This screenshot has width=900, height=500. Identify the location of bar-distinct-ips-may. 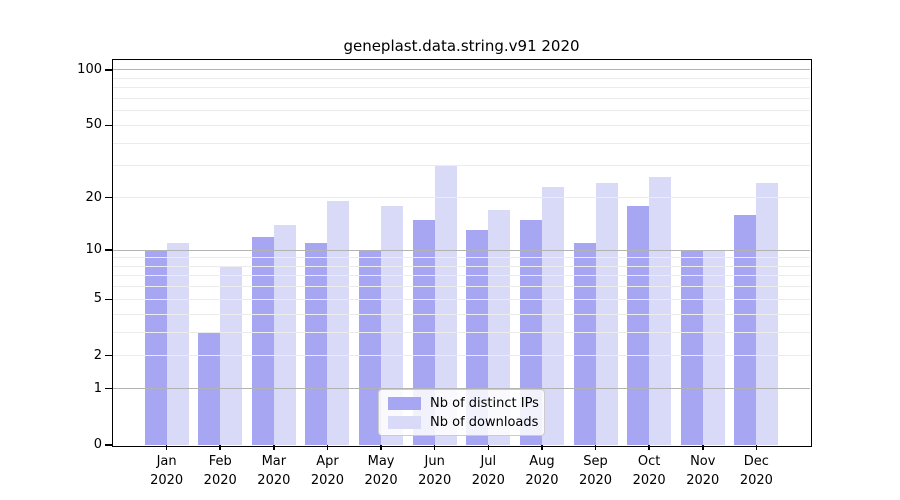
(370, 347).